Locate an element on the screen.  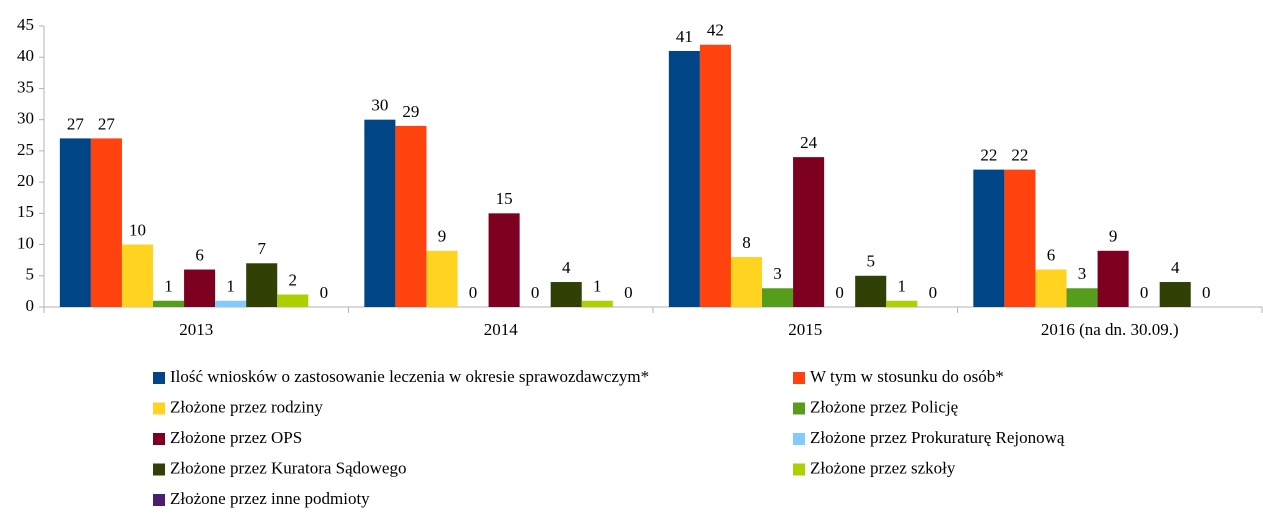
x-tick-label: 2014 is located at coordinates (501, 329).